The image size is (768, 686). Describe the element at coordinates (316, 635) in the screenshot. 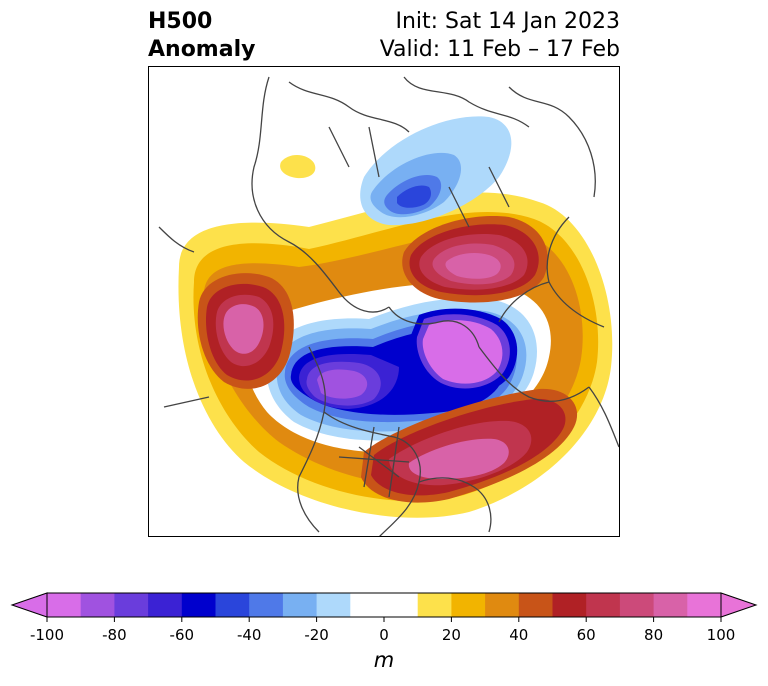

I see `colorbar-tick-label: -20` at that location.